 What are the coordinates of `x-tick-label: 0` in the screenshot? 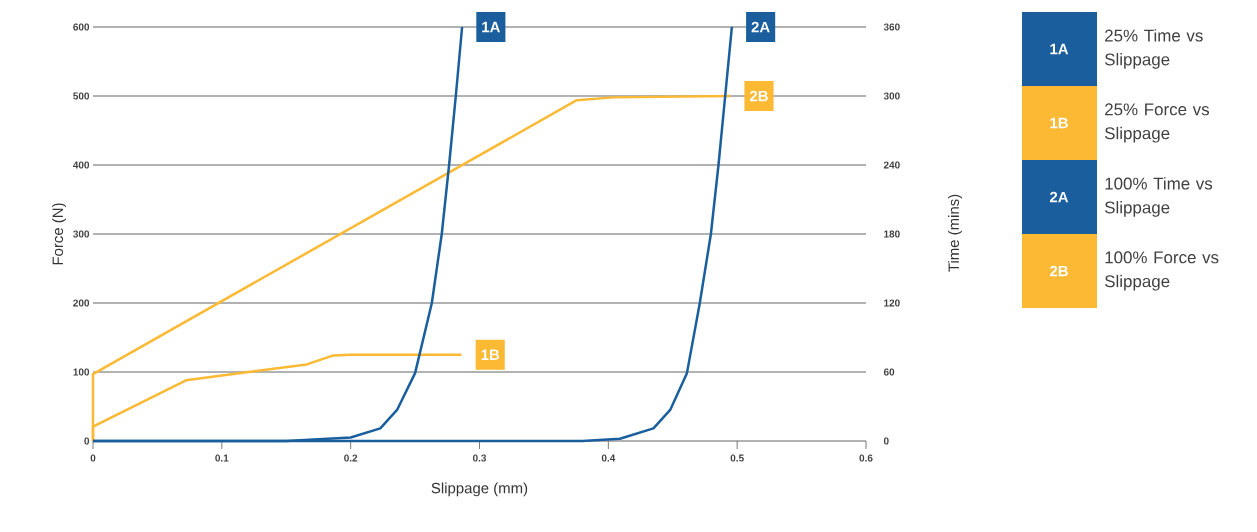 It's located at (93, 458).